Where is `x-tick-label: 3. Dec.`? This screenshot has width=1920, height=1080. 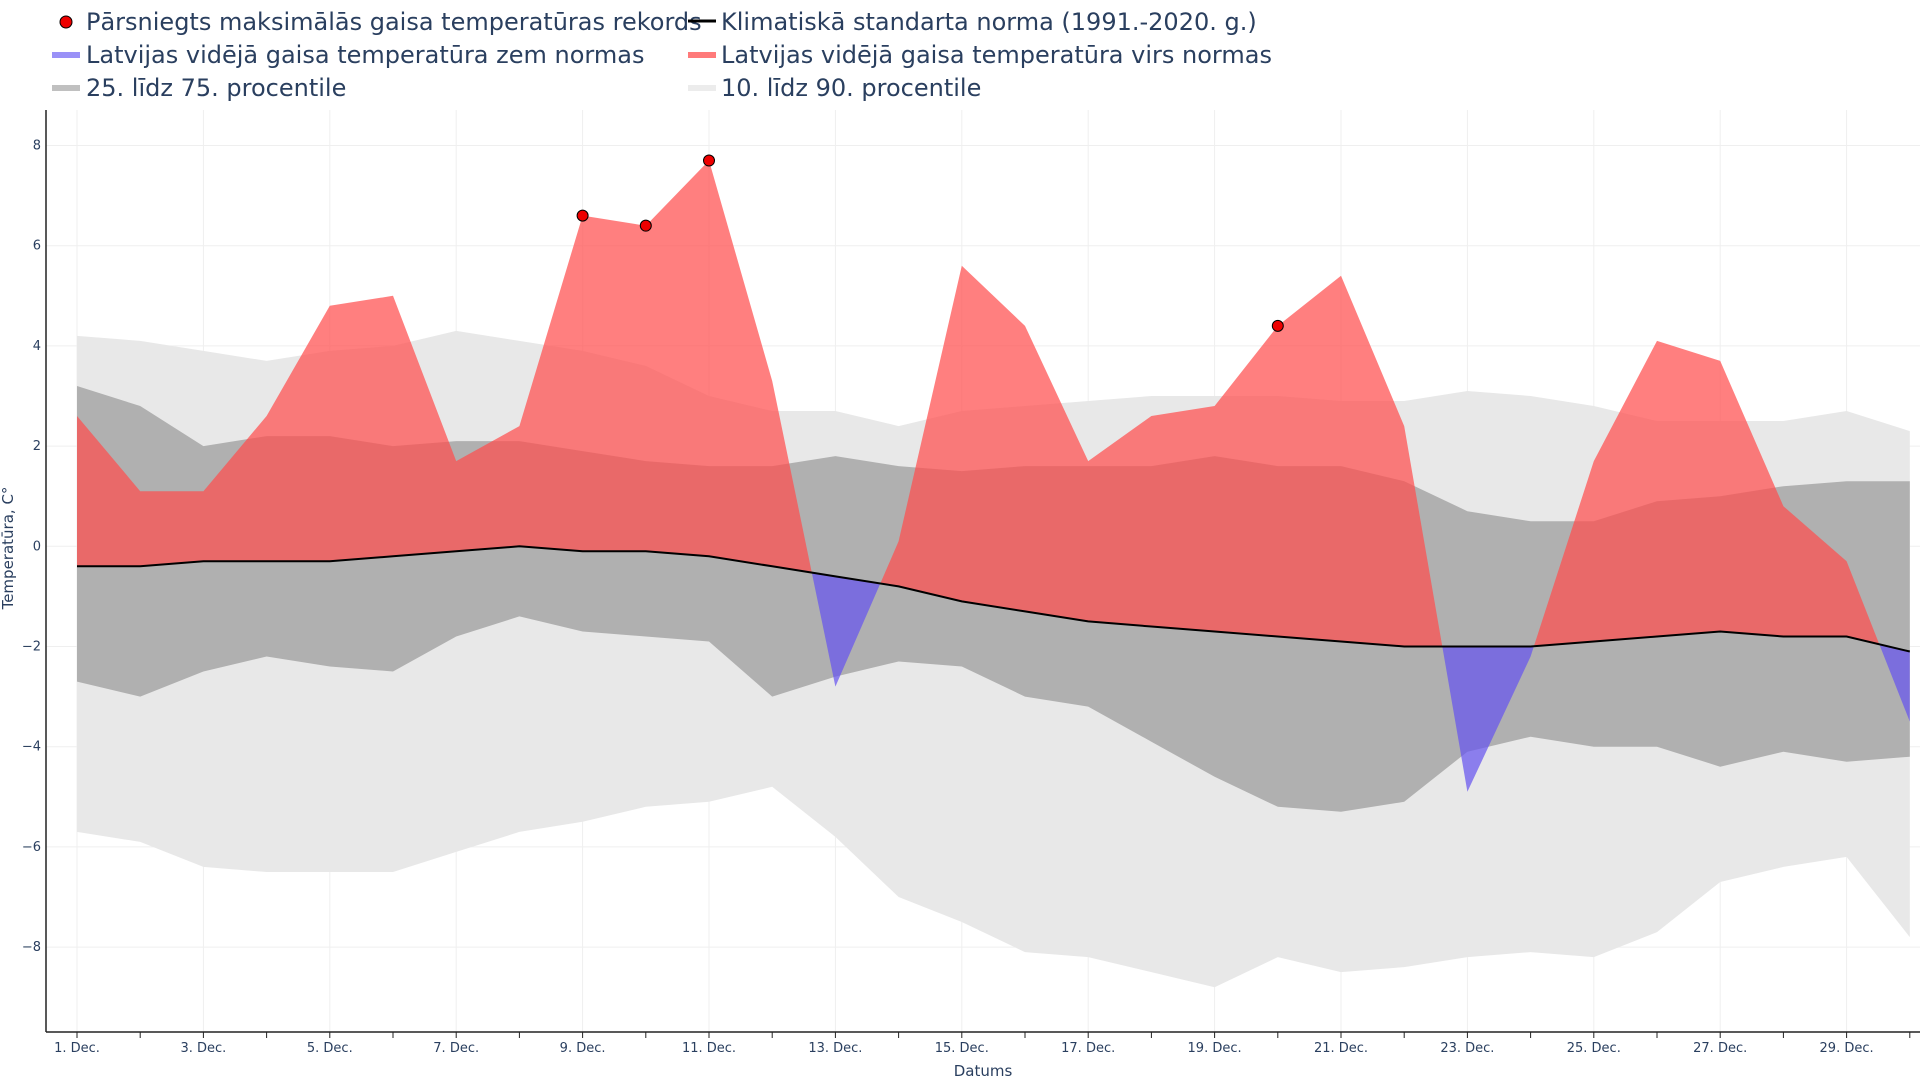
x-tick-label: 3. Dec. is located at coordinates (203, 1048).